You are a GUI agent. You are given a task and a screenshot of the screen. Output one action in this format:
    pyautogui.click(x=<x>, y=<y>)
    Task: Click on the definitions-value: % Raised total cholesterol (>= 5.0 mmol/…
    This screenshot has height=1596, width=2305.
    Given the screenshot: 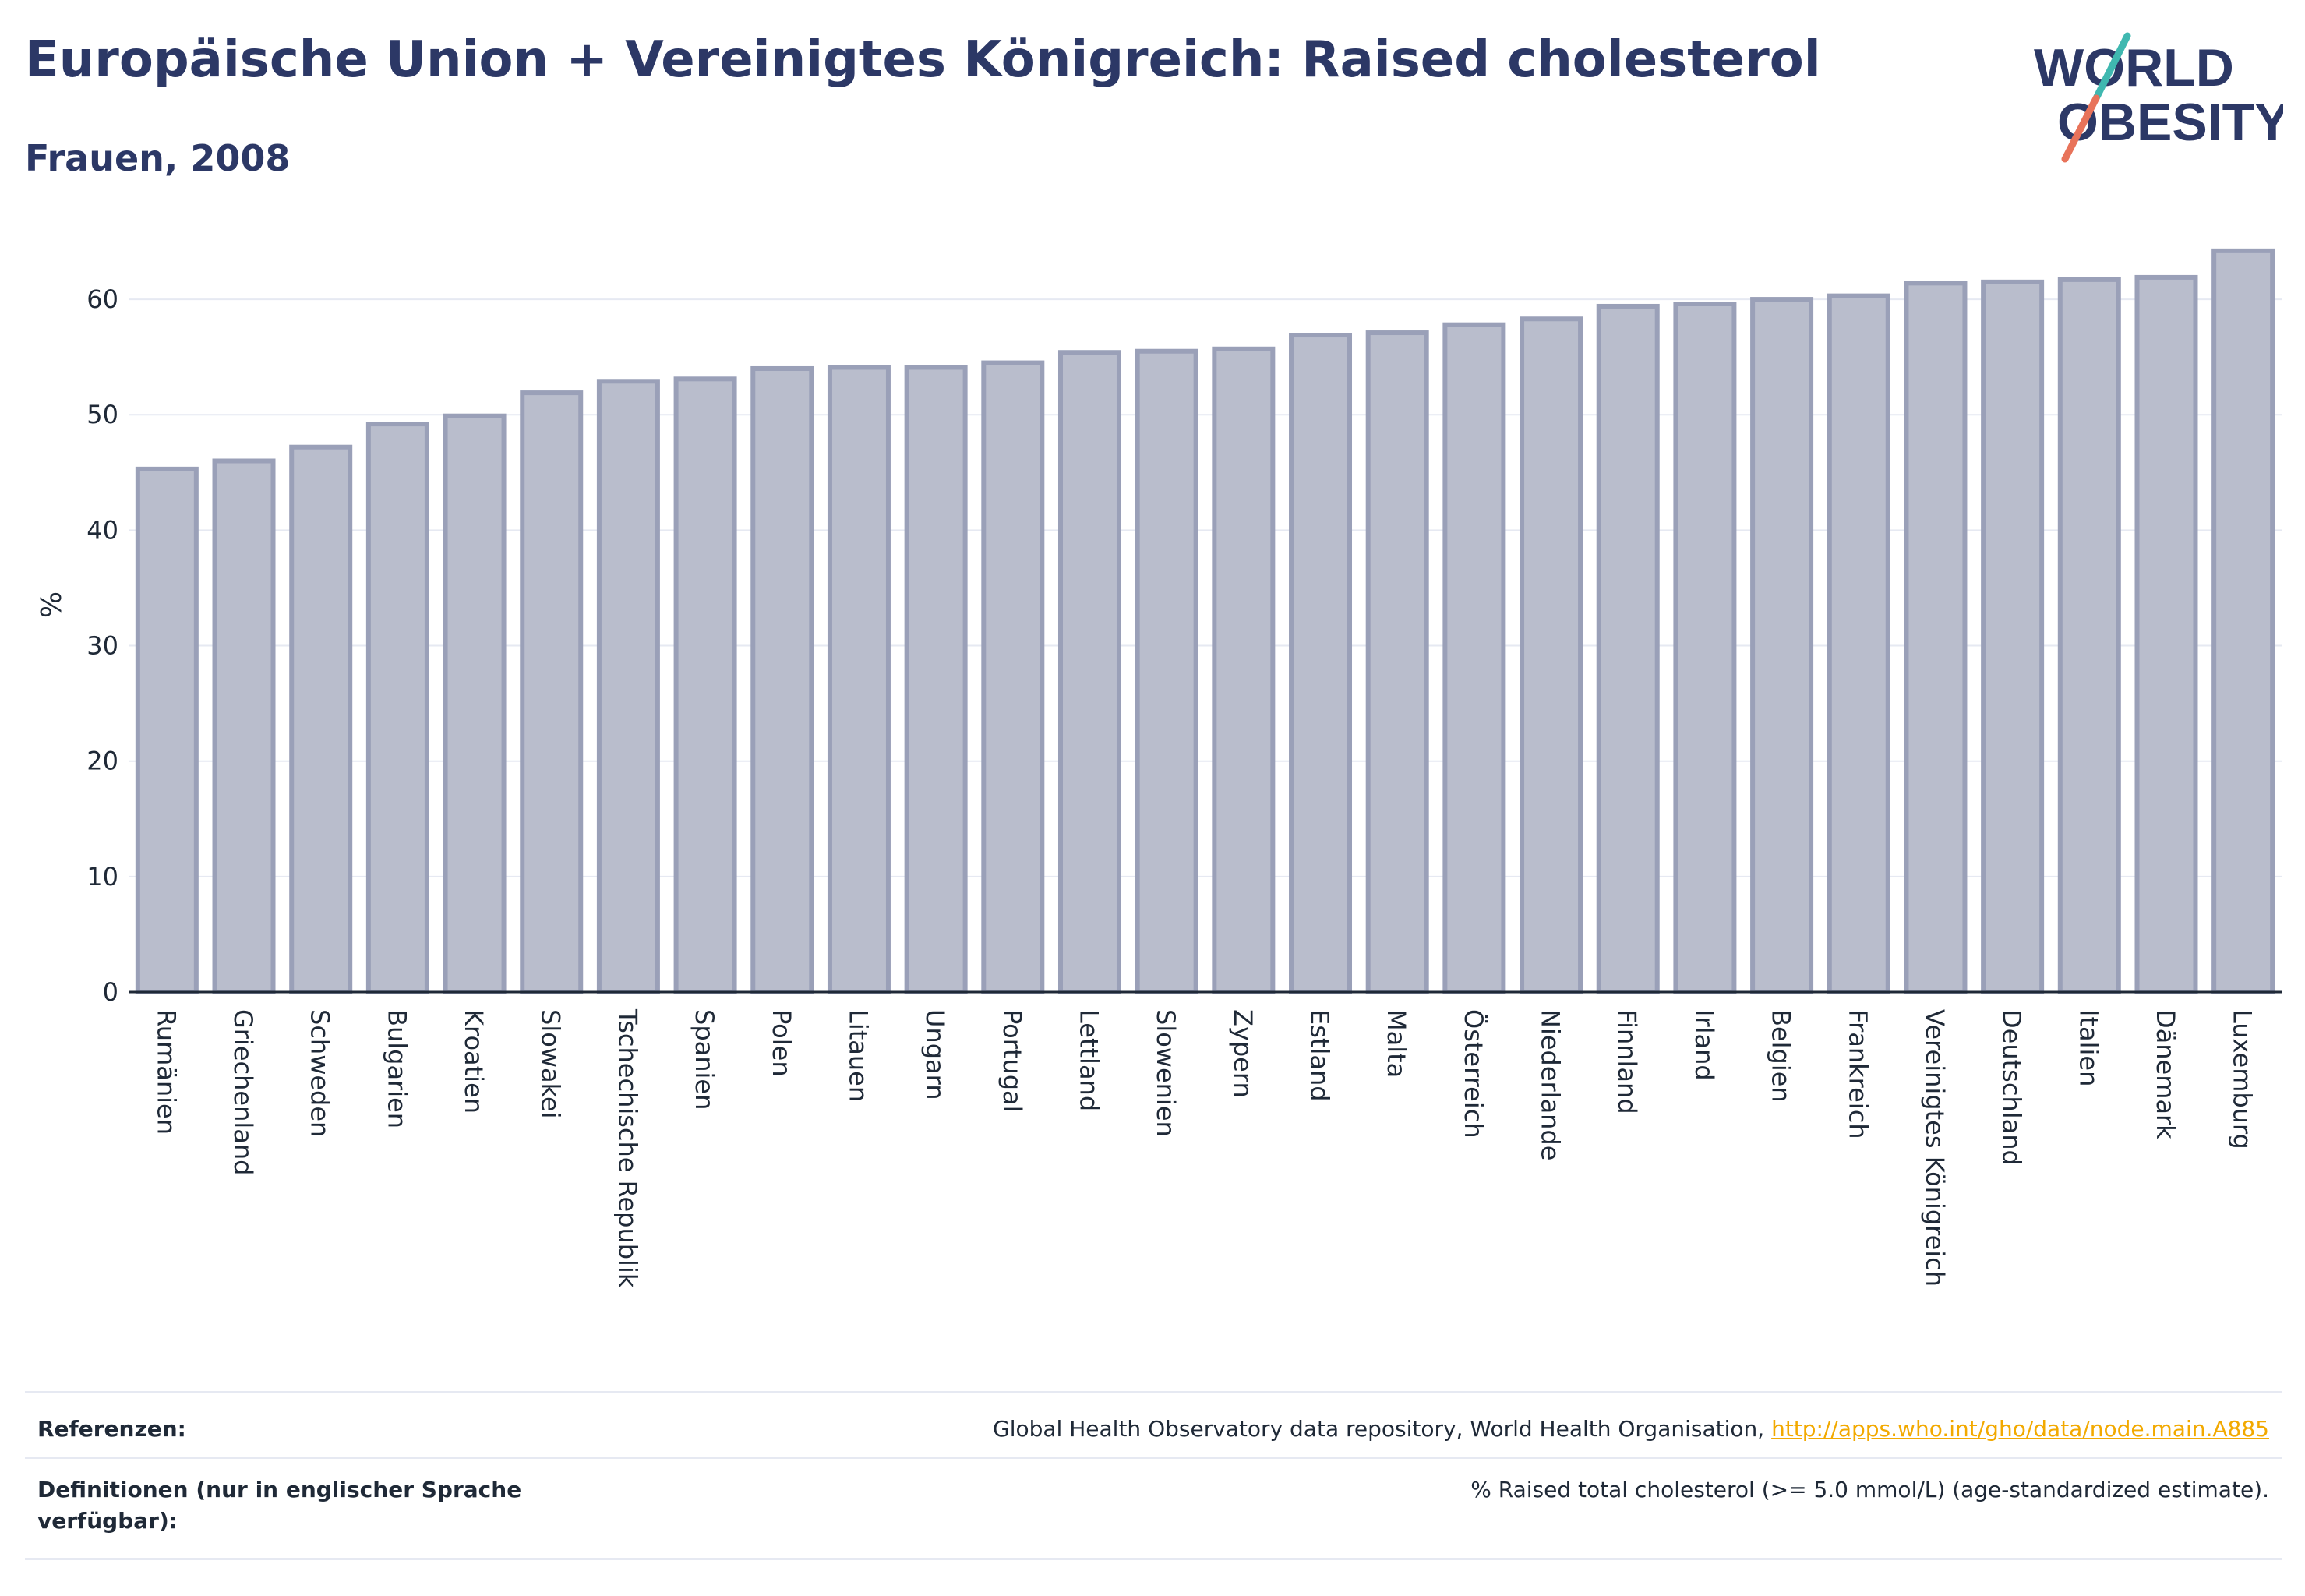 What is the action you would take?
    pyautogui.click(x=1869, y=1489)
    